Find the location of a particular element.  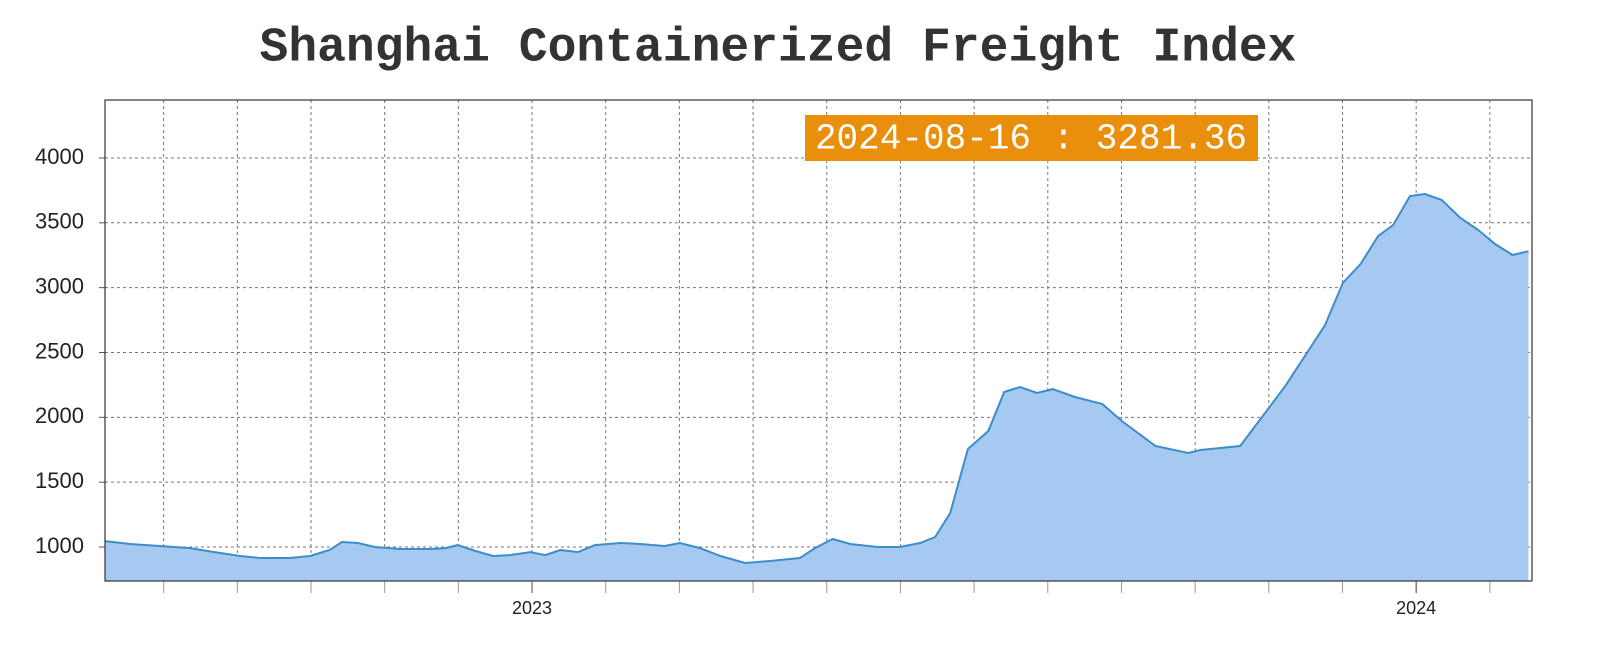

annotation-box is located at coordinates (1031, 138).